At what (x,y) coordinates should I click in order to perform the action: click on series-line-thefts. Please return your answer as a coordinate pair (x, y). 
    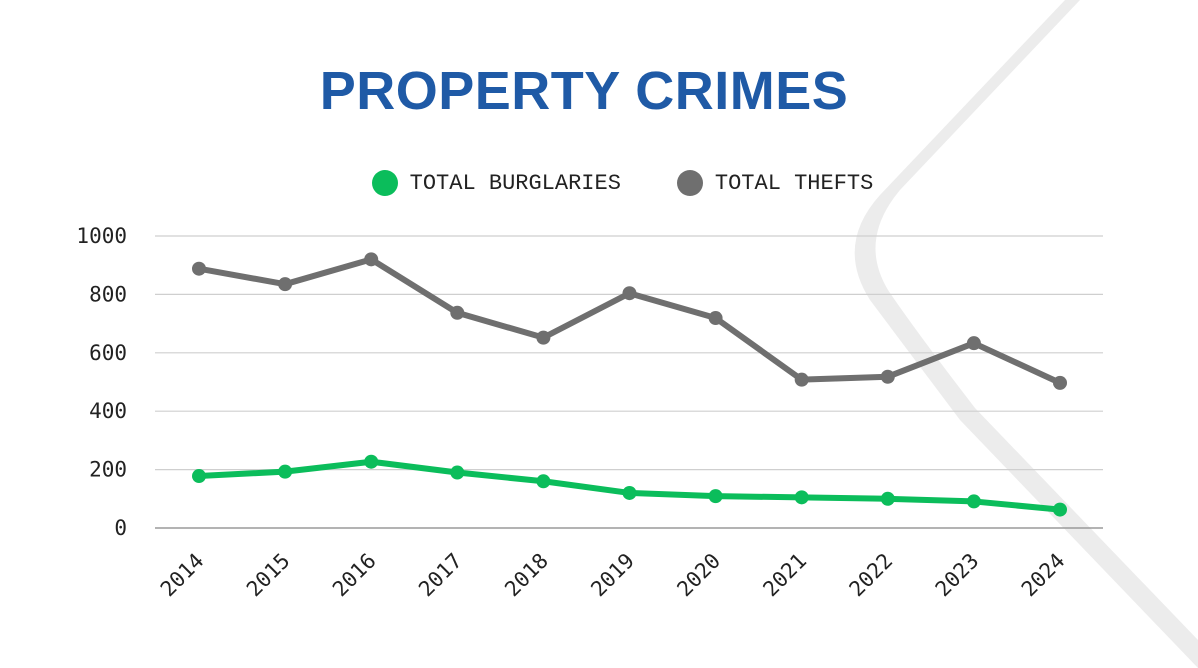
    Looking at the image, I should click on (629, 321).